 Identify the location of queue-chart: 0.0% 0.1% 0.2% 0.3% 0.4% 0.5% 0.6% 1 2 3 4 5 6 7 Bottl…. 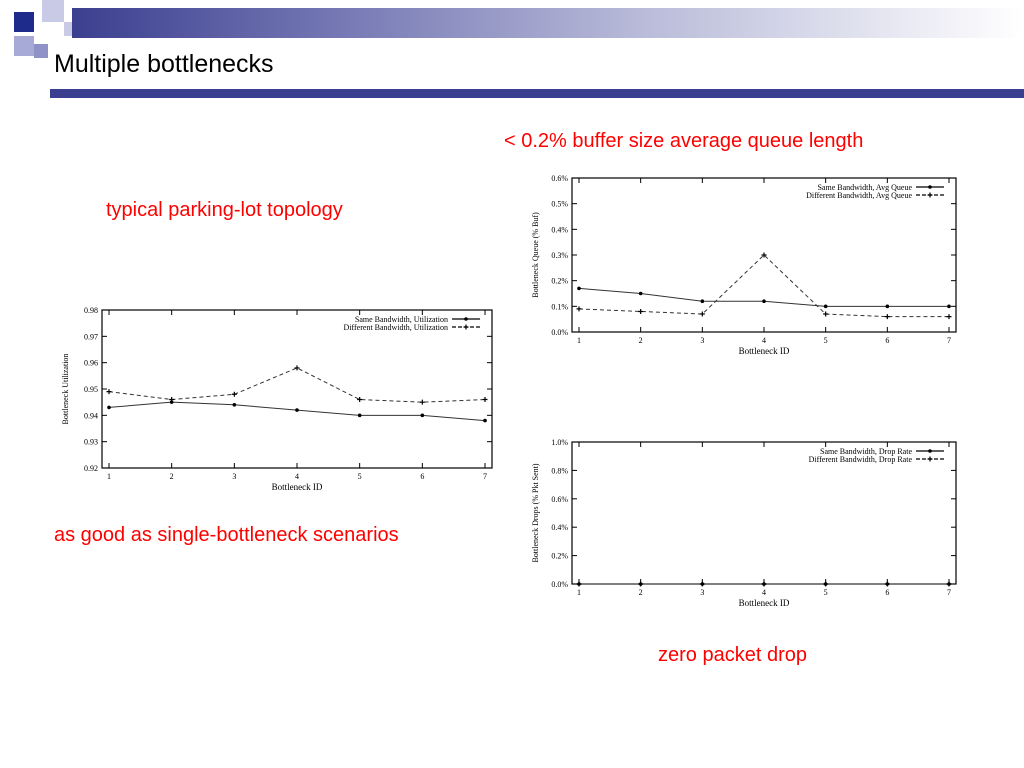
(744, 265).